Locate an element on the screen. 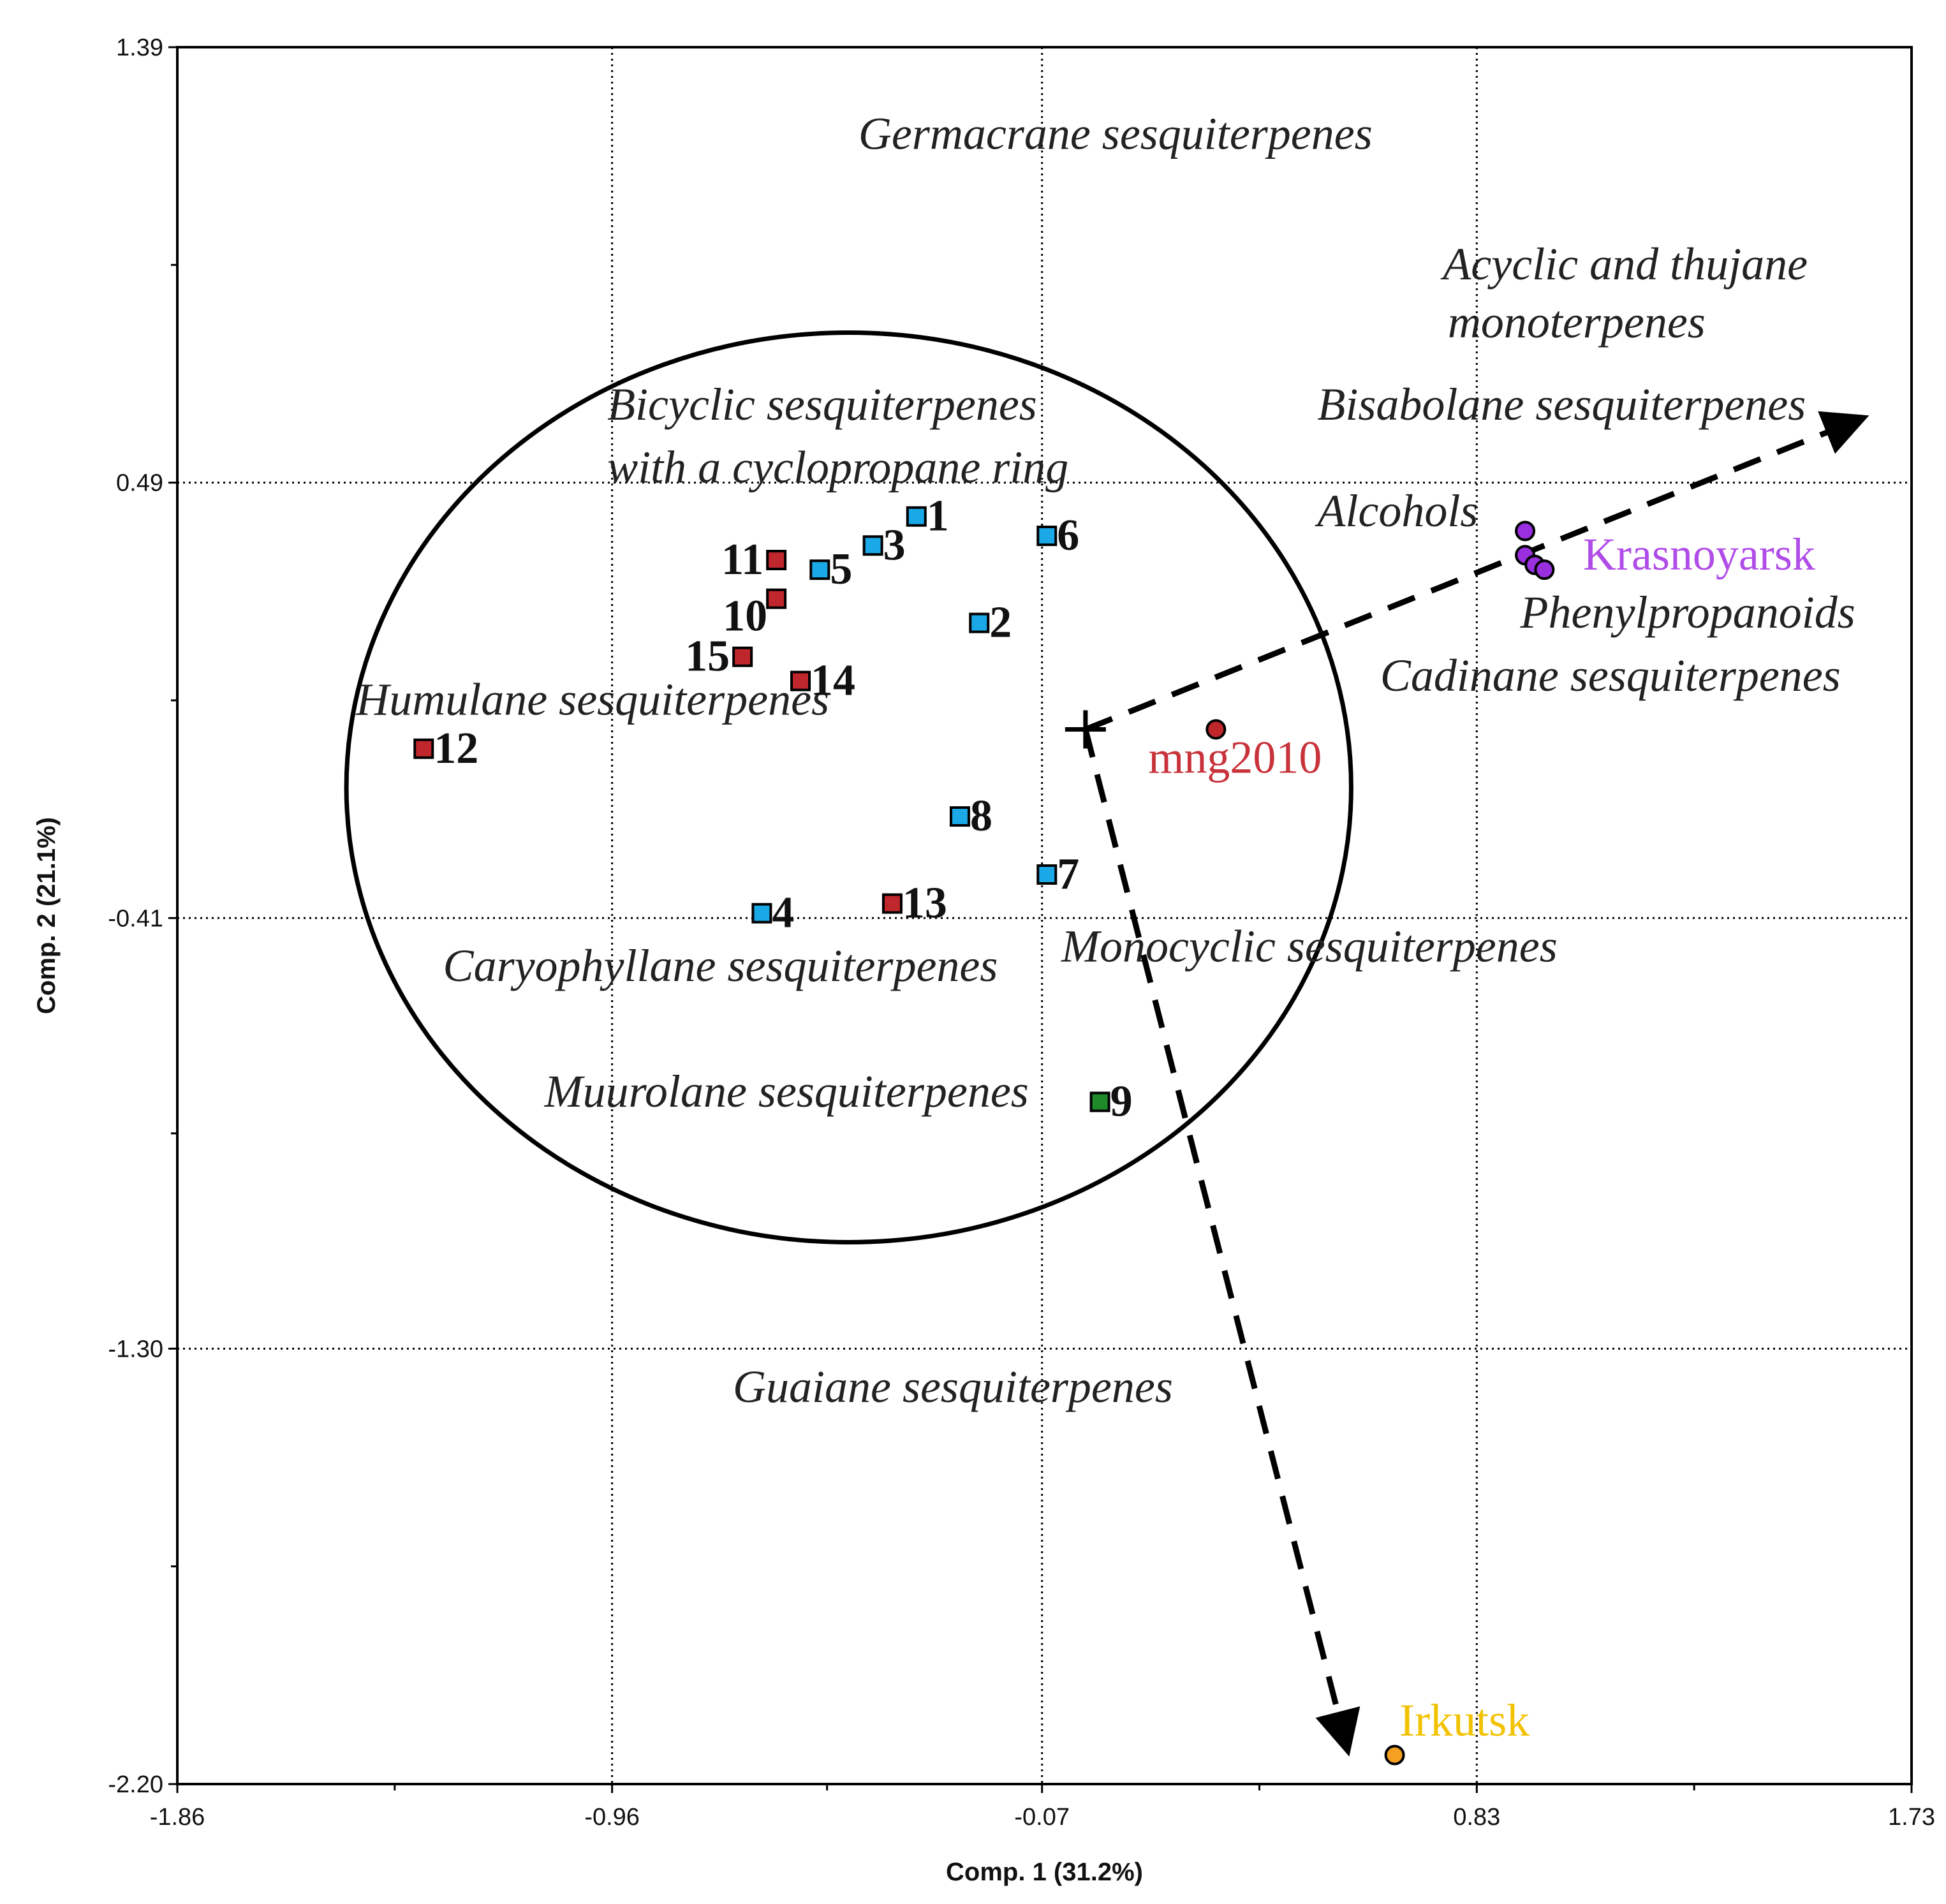 The width and height of the screenshot is (1946, 1904). sample-label: 13 is located at coordinates (925, 903).